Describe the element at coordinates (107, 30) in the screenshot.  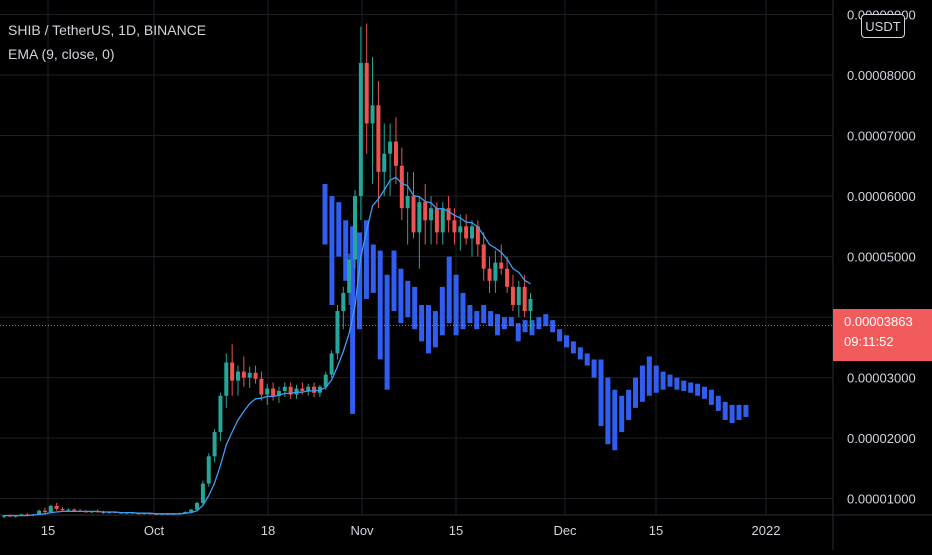
I see `symbol-title: SHIB / TetherUS, 1D, BINANCE` at that location.